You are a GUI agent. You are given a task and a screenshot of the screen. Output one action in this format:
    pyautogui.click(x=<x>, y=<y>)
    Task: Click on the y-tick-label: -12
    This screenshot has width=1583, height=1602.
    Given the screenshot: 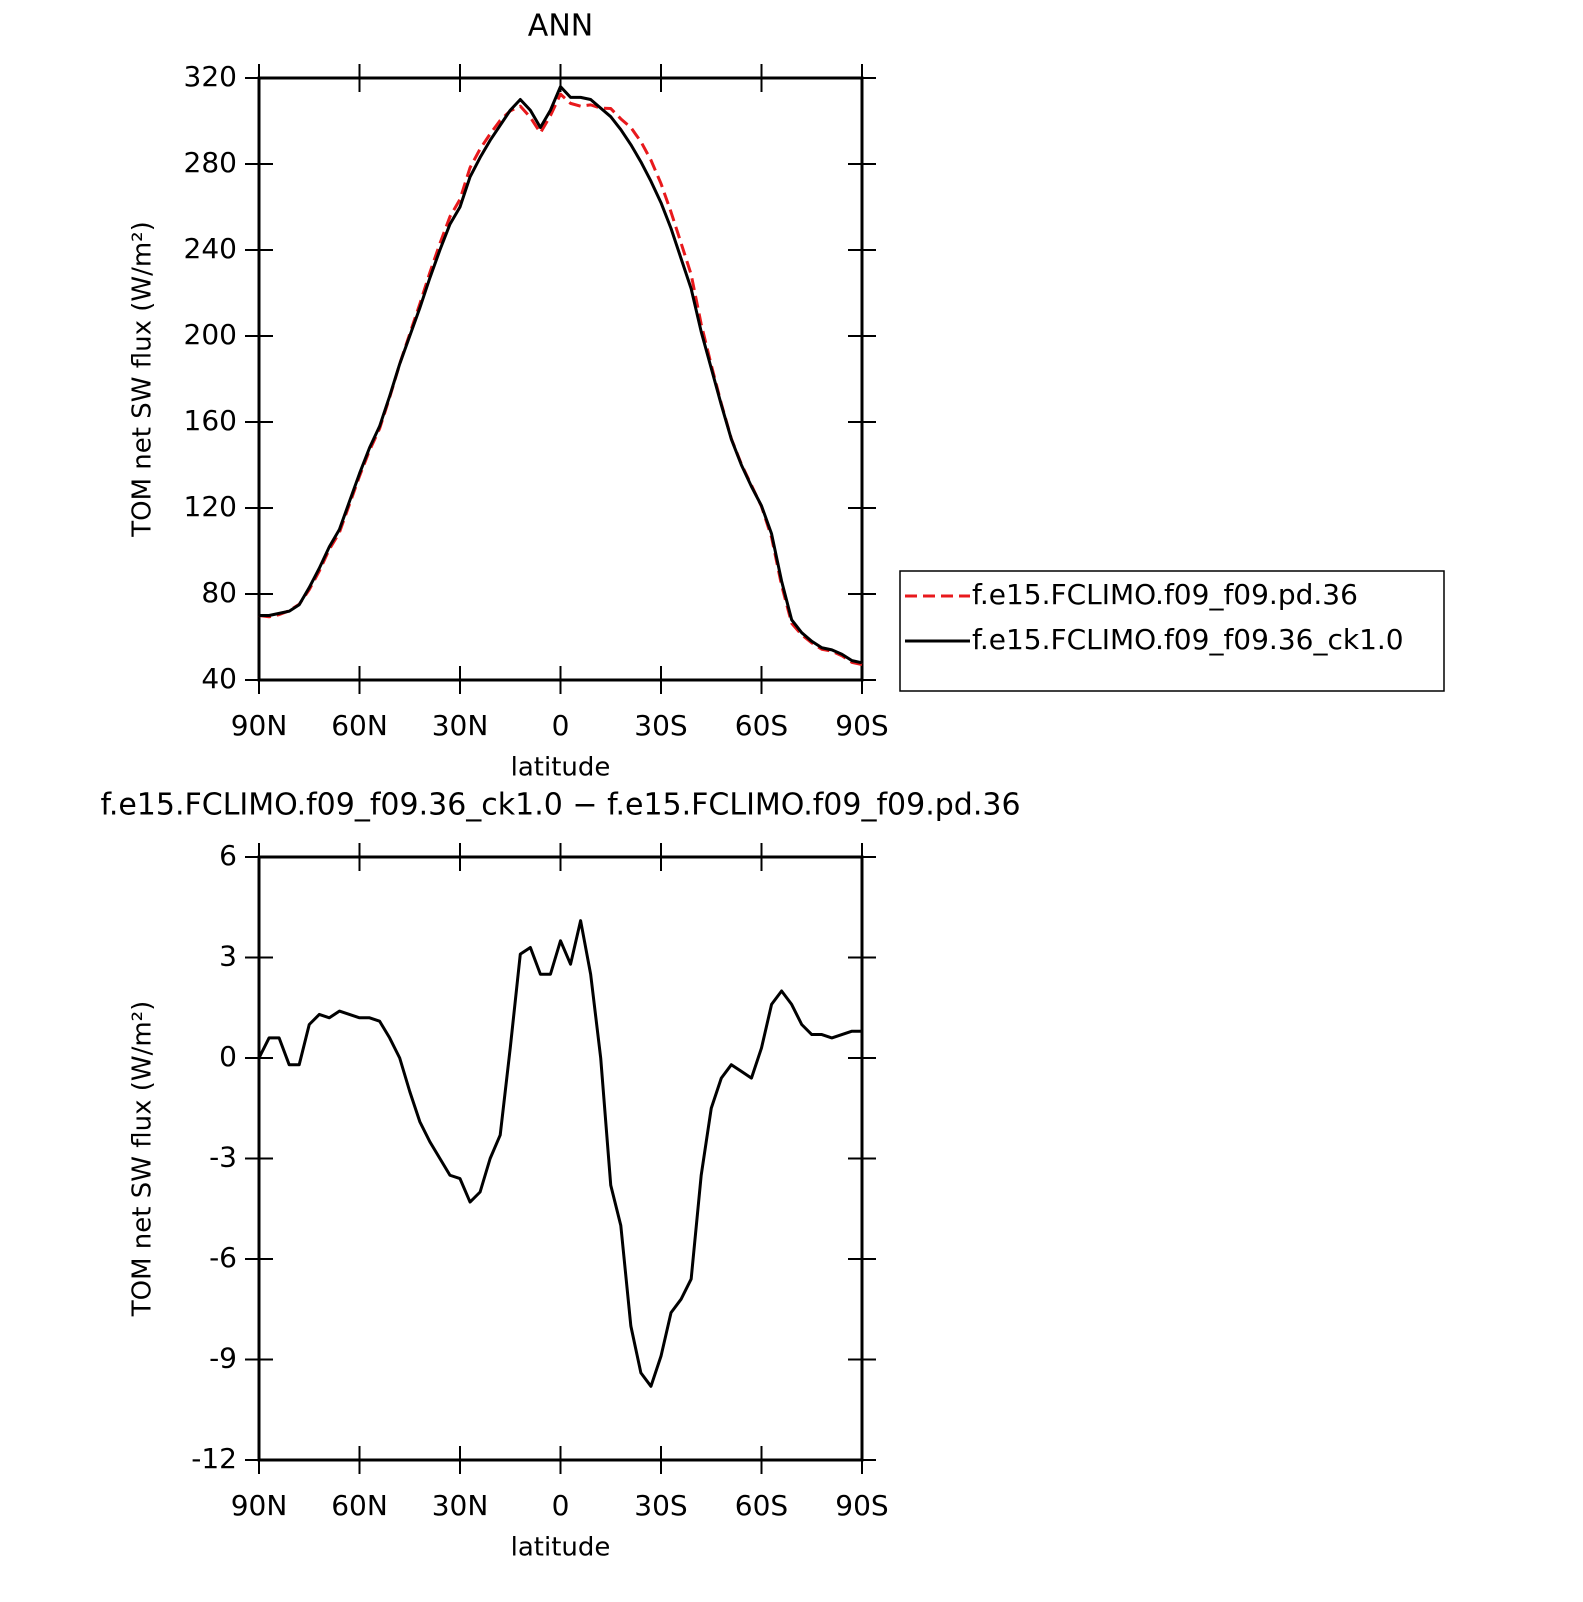 What is the action you would take?
    pyautogui.click(x=214, y=1458)
    